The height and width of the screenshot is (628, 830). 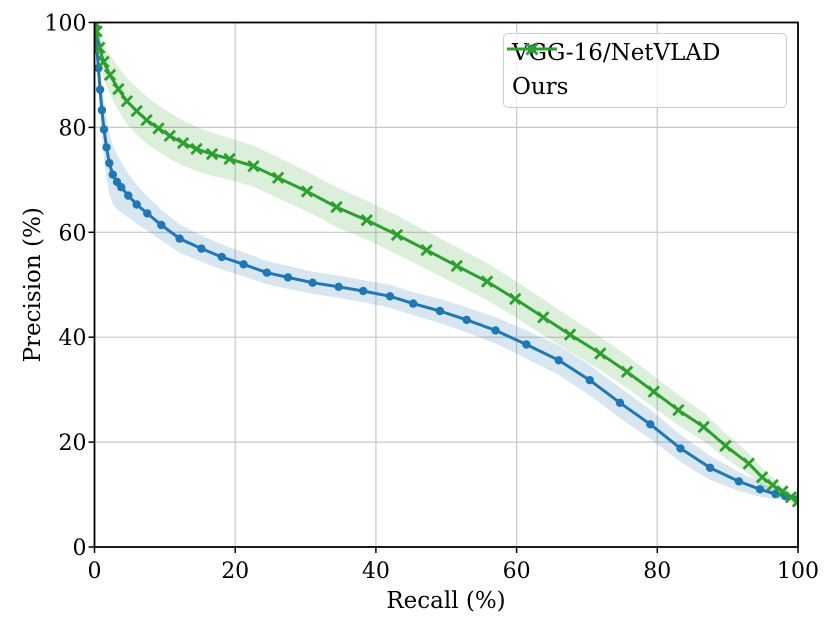 What do you see at coordinates (80, 548) in the screenshot?
I see `y-tick-label-0: 0` at bounding box center [80, 548].